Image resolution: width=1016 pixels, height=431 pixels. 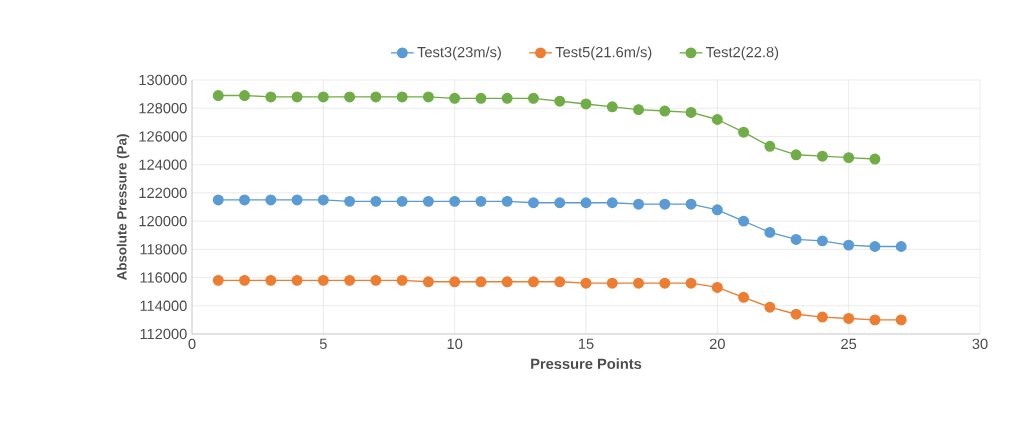 I want to click on y-tick-label: 130000, so click(x=163, y=80).